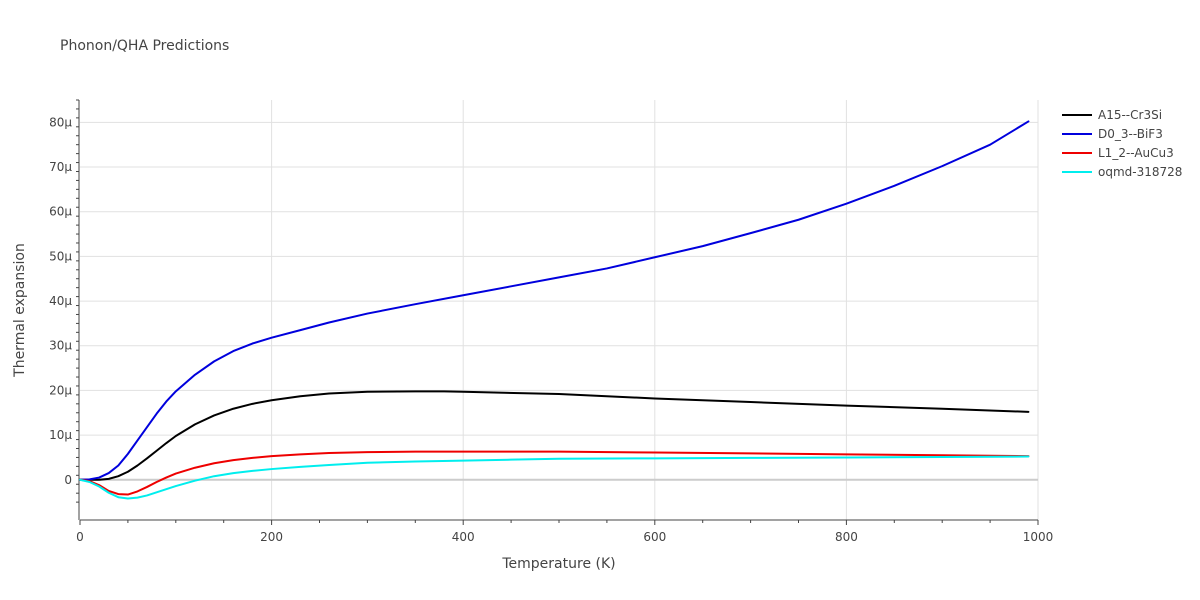 Image resolution: width=1200 pixels, height=600 pixels. I want to click on legend-item: oqmd-318728, so click(1122, 172).